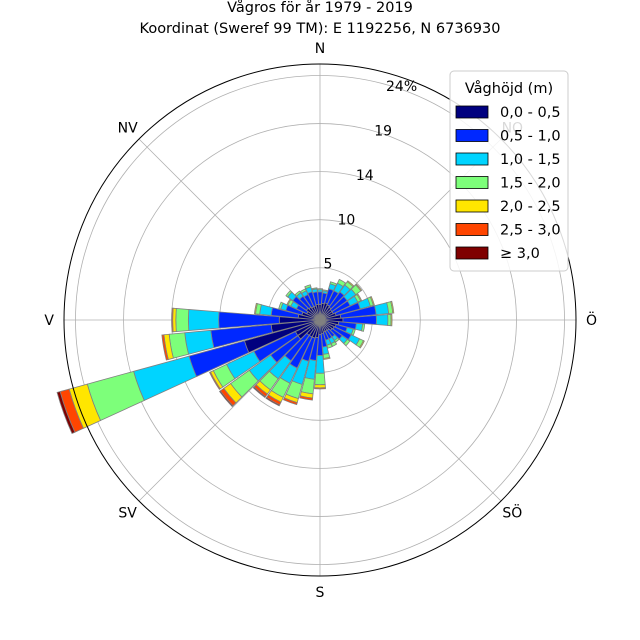 This screenshot has width=640, height=640. I want to click on legend-box, so click(509, 171).